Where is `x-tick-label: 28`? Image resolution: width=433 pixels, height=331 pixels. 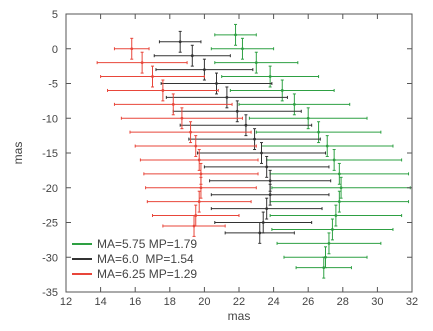 x-tick-label: 28 is located at coordinates (343, 302).